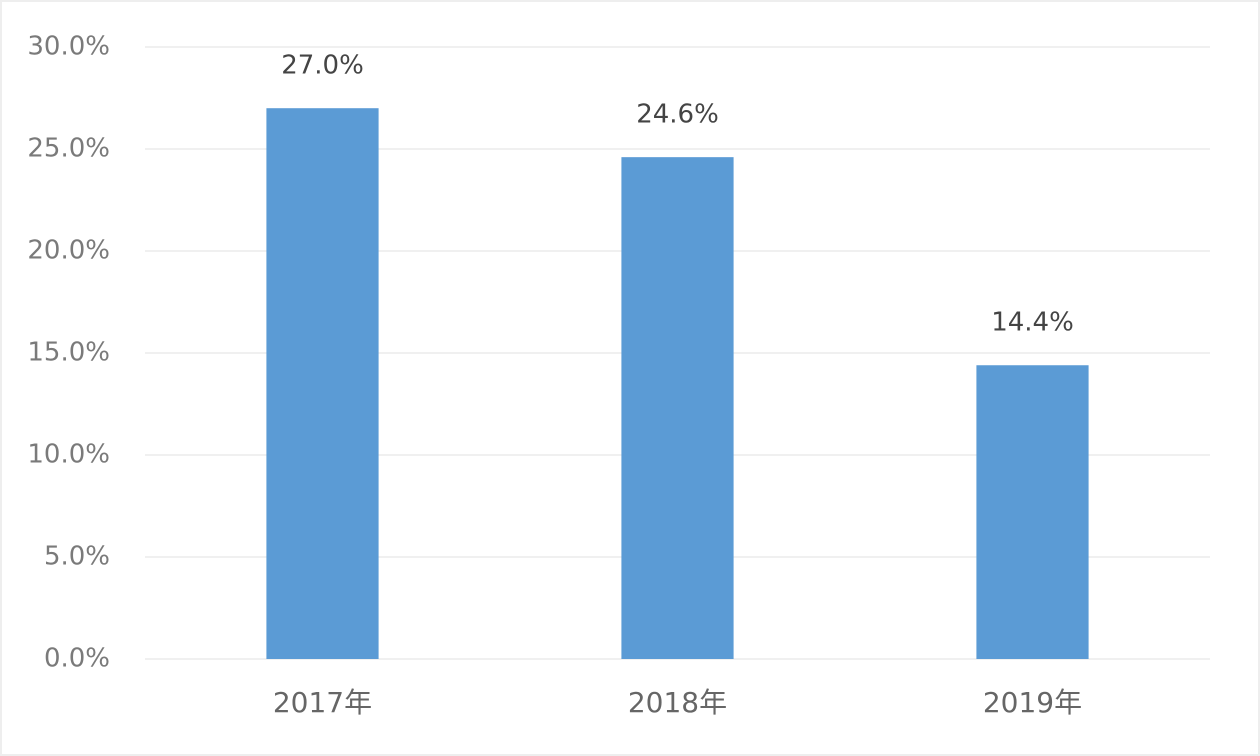 The width and height of the screenshot is (1260, 756). I want to click on x-tick-label: 2018年, so click(677, 702).